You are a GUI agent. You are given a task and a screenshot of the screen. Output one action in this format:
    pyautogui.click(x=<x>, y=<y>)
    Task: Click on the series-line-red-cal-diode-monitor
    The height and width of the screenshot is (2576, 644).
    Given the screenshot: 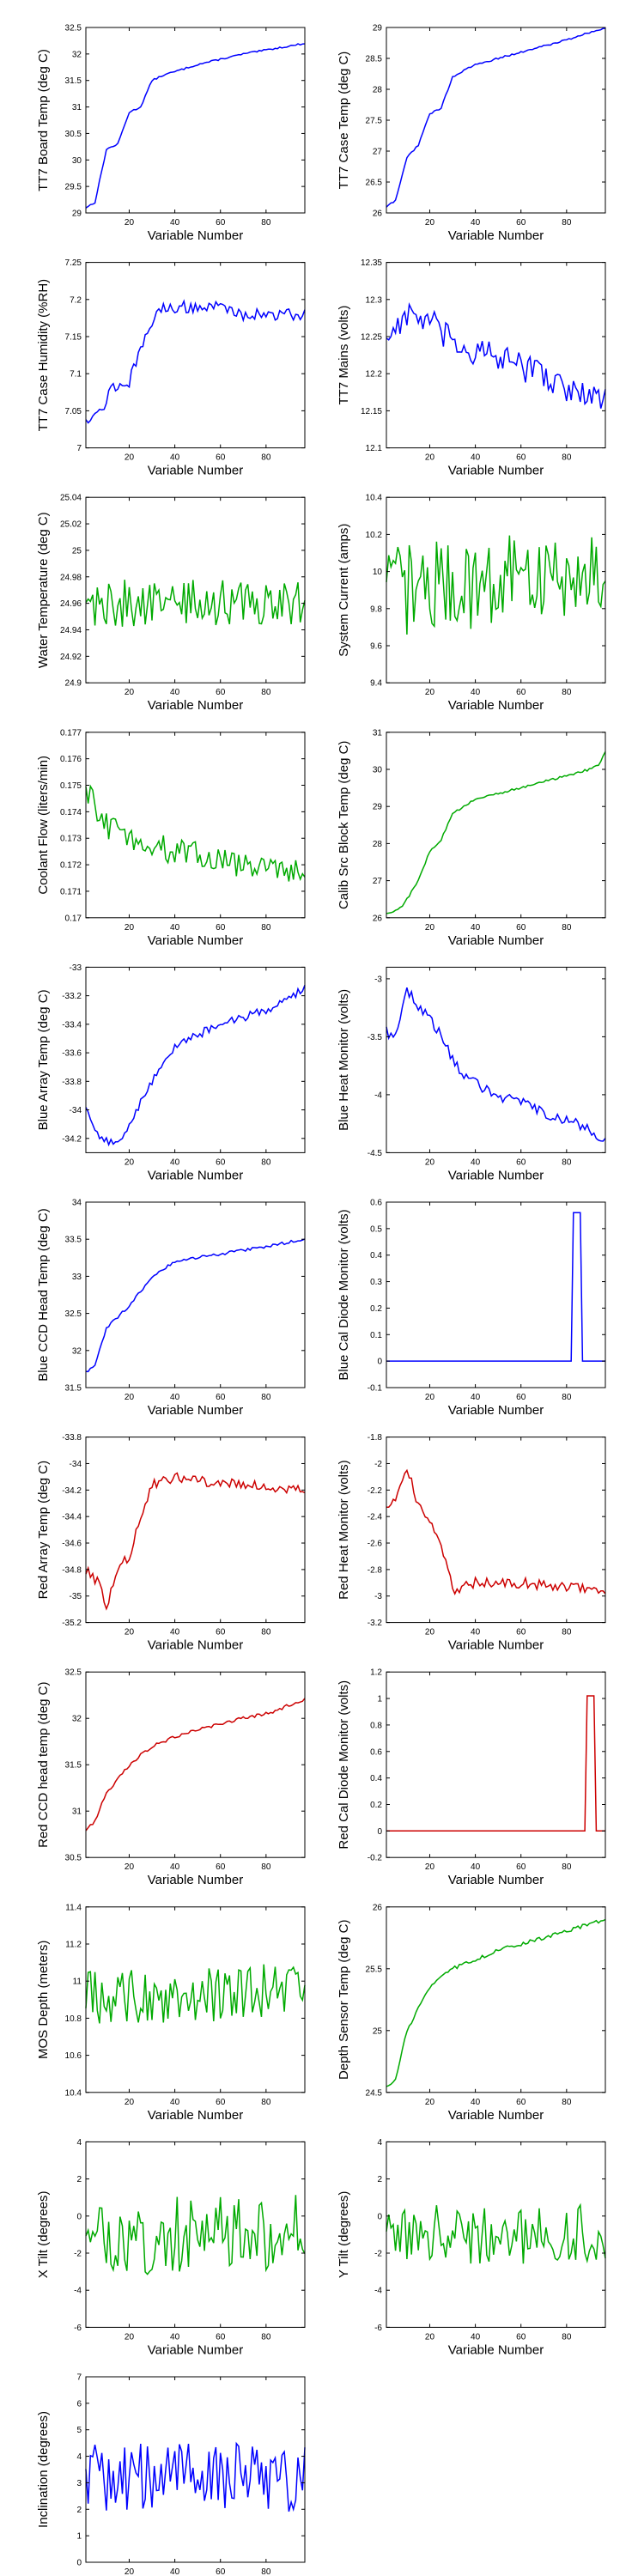 What is the action you would take?
    pyautogui.click(x=496, y=1763)
    